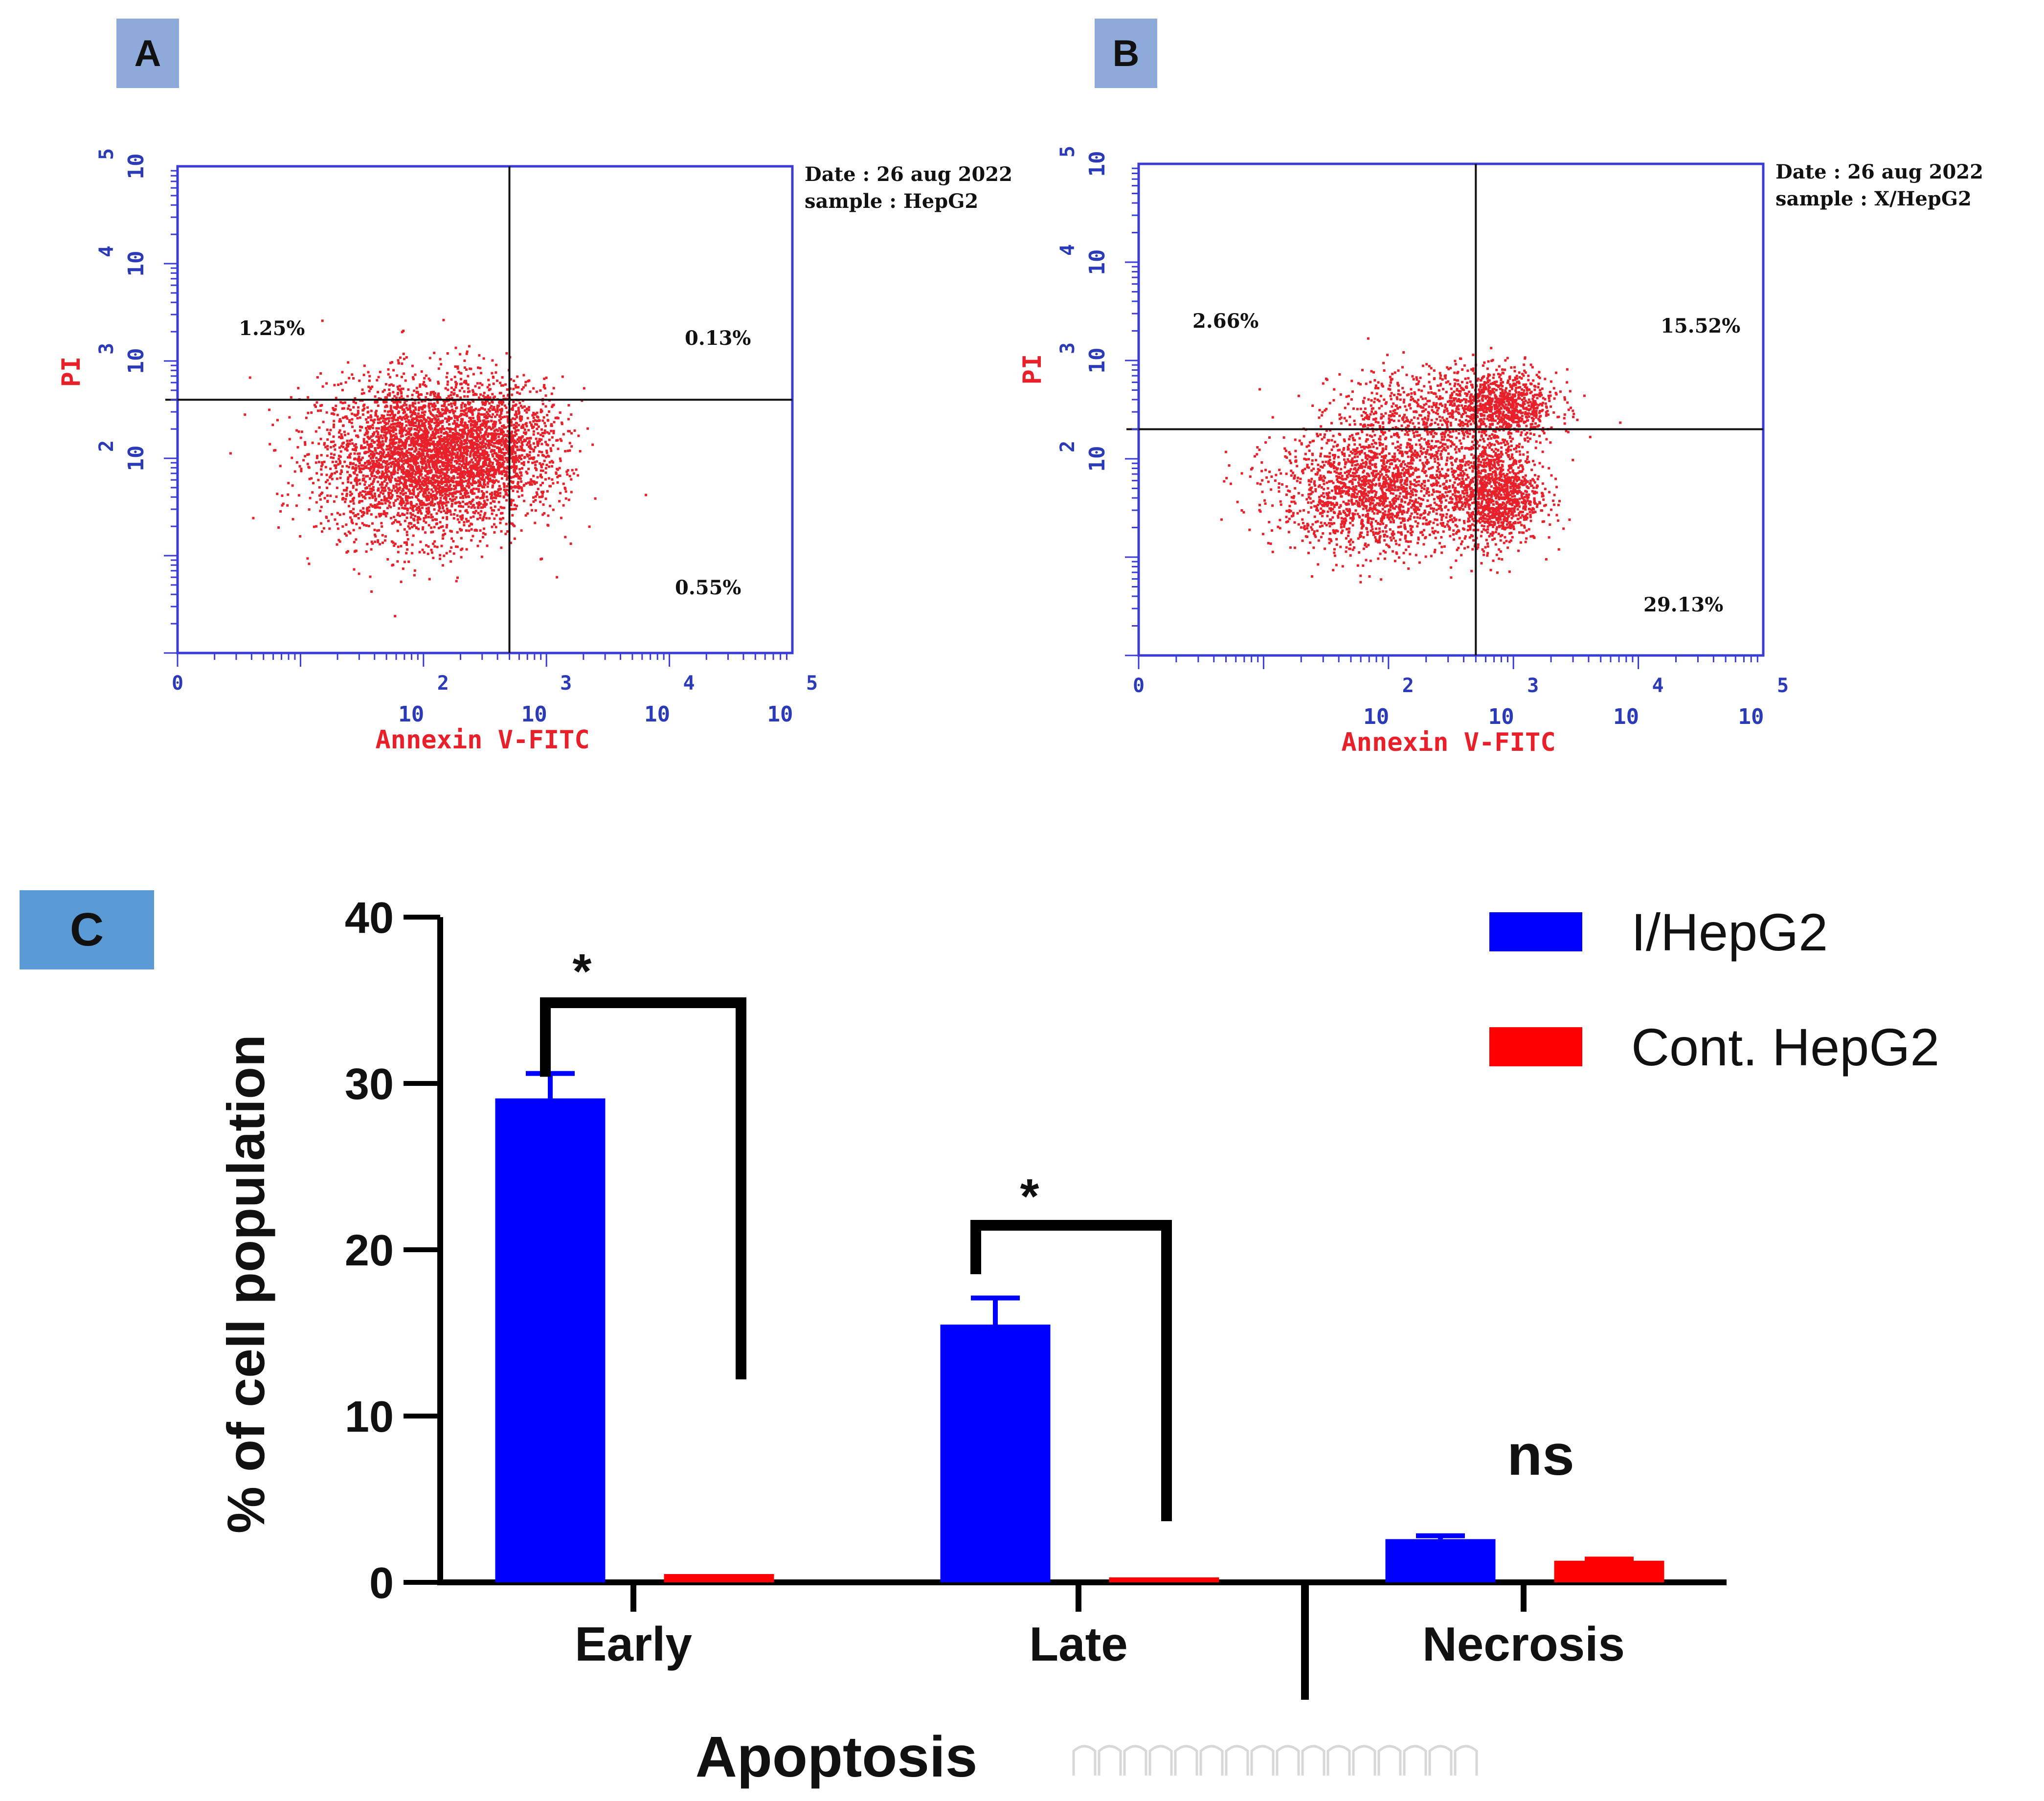 This screenshot has width=2044, height=1801. I want to click on x-tick-exponent: 3, so click(566, 683).